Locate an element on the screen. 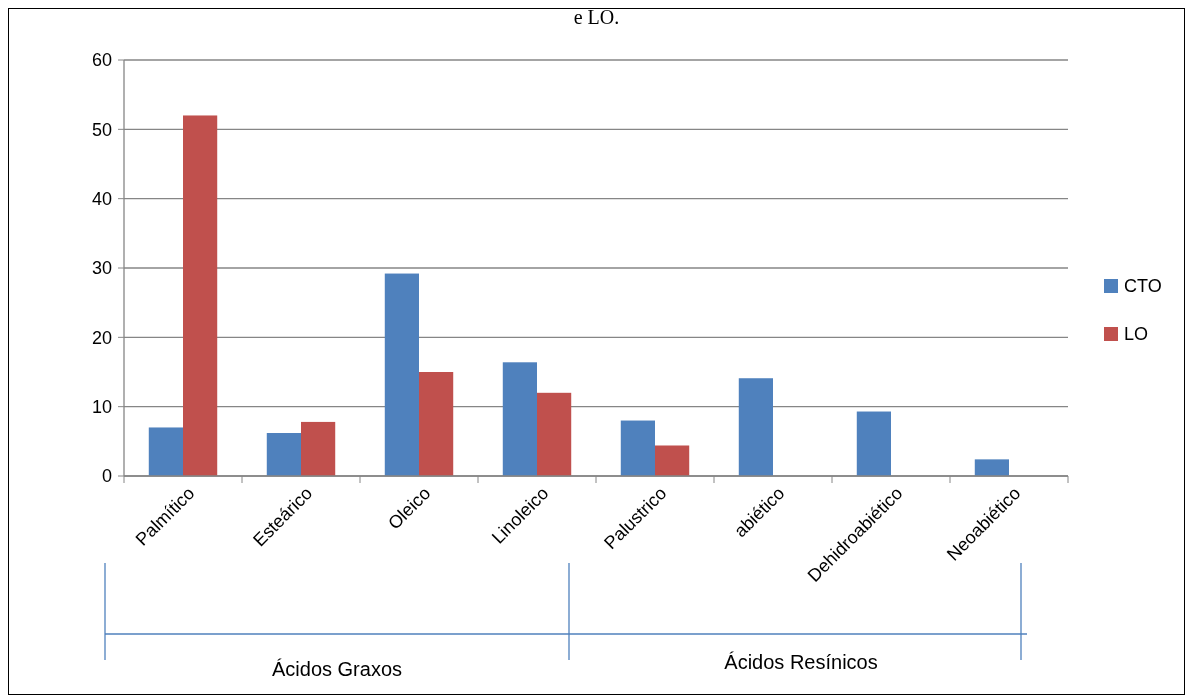  text: Ácidos Graxos is located at coordinates (337, 669).